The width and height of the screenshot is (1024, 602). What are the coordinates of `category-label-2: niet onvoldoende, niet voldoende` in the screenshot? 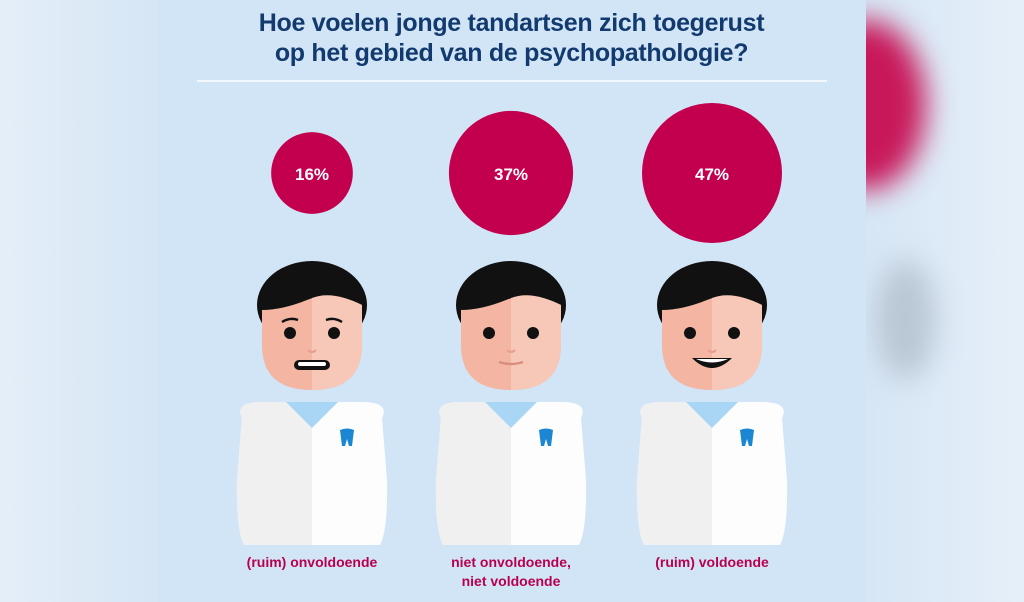 It's located at (511, 571).